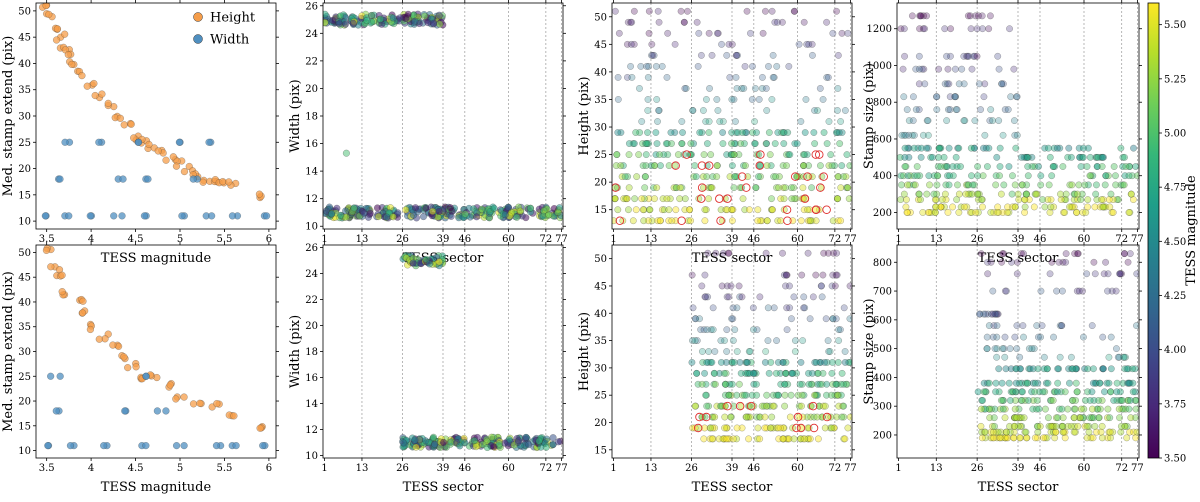 The image size is (1200, 502). Describe the element at coordinates (47, 468) in the screenshot. I see `x-tick-label: 3.5` at that location.